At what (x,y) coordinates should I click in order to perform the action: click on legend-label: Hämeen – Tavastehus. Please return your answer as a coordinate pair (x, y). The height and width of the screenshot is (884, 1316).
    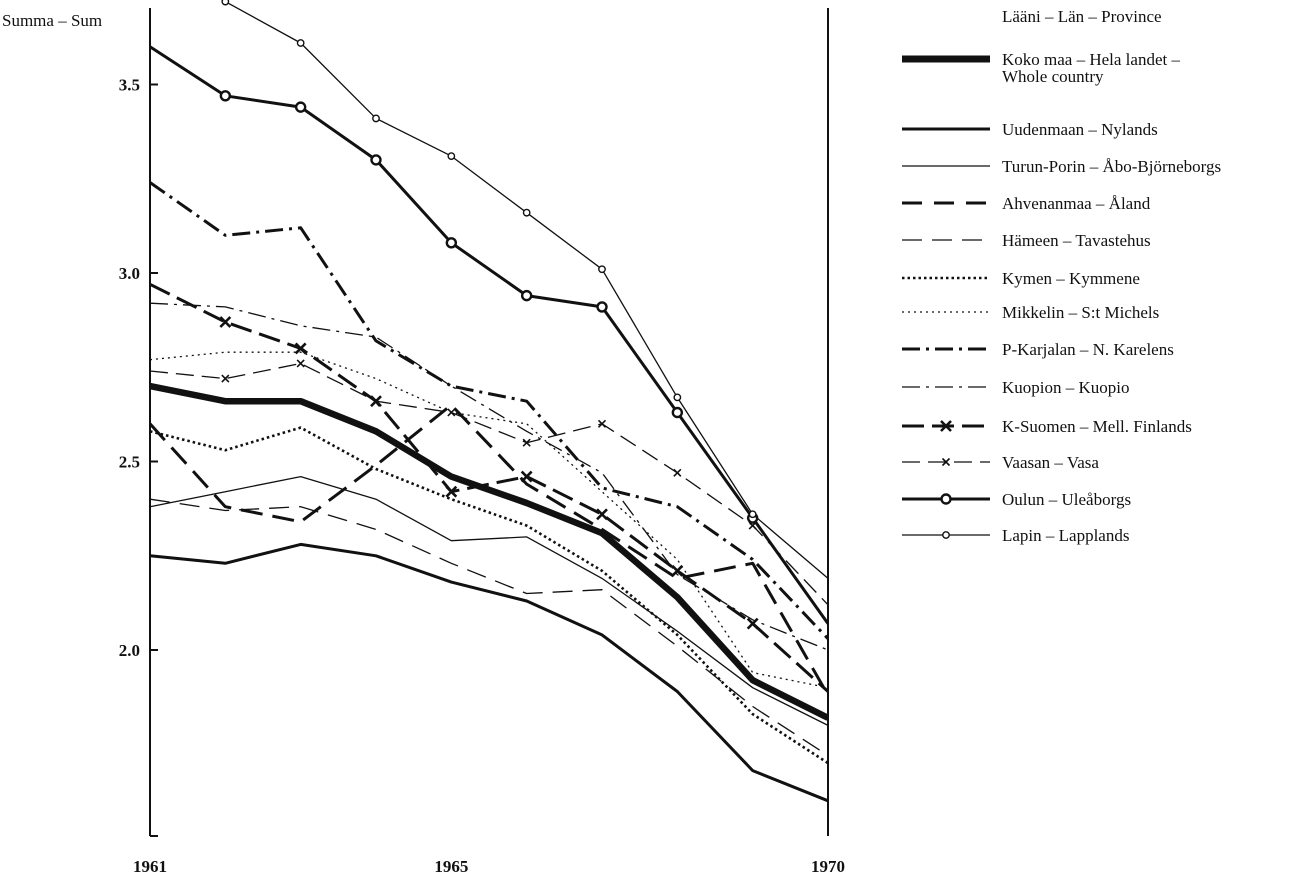
    Looking at the image, I should click on (1076, 240).